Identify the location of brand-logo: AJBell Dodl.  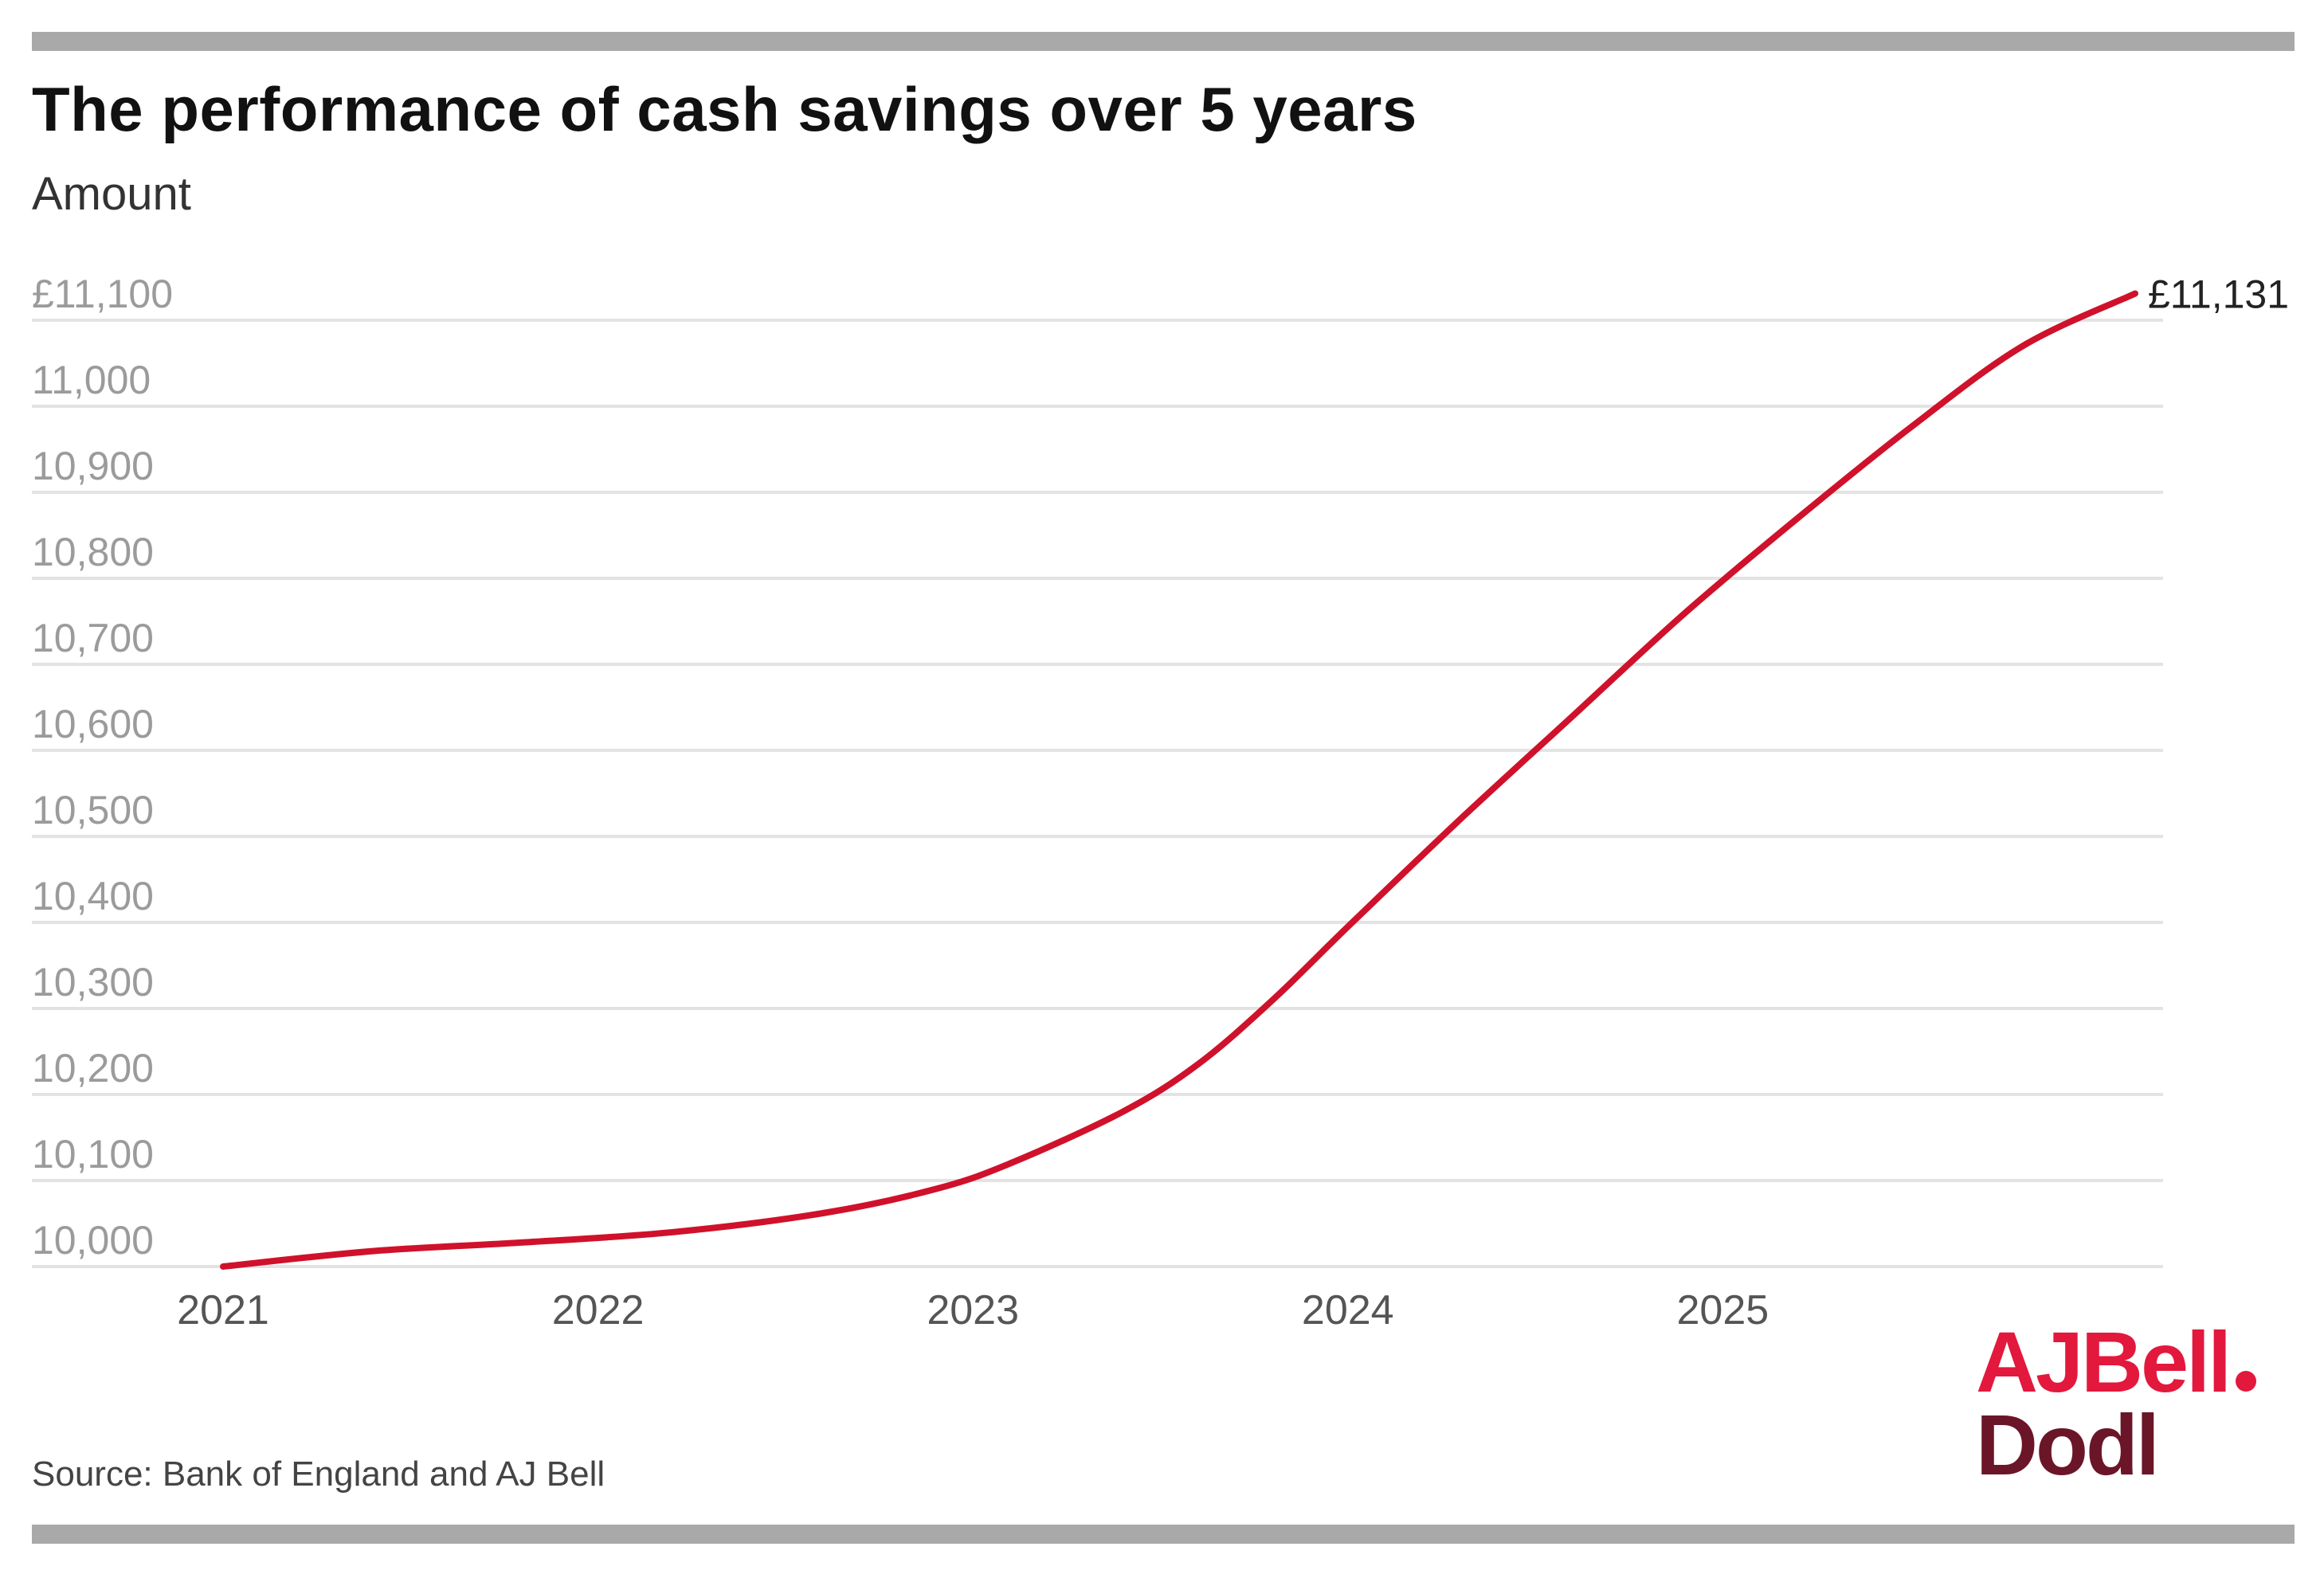
(2143, 1406).